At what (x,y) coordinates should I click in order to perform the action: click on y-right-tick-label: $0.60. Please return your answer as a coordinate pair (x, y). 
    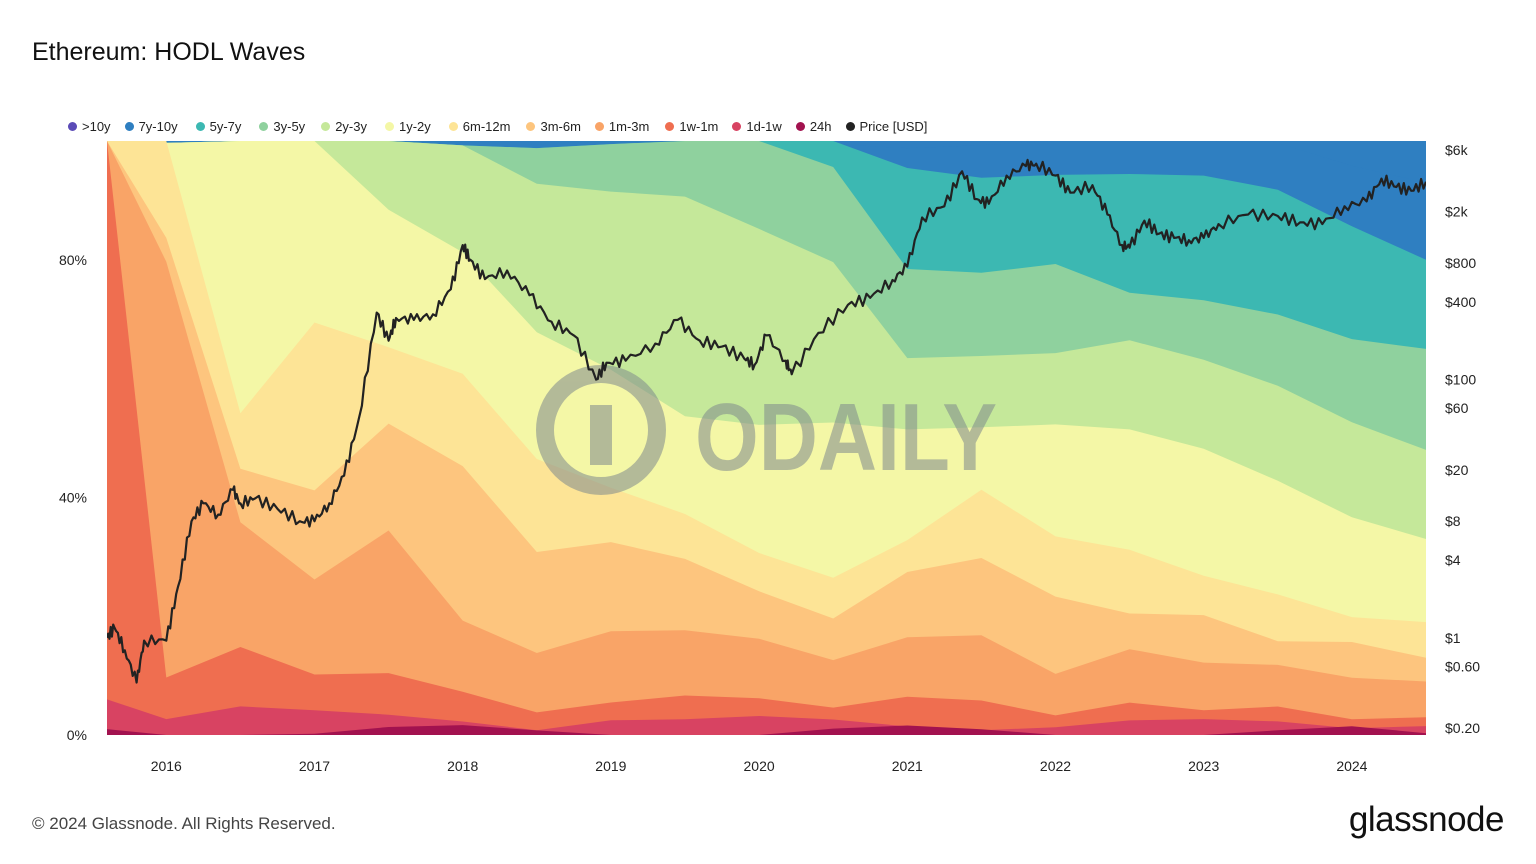
    Looking at the image, I should click on (1462, 666).